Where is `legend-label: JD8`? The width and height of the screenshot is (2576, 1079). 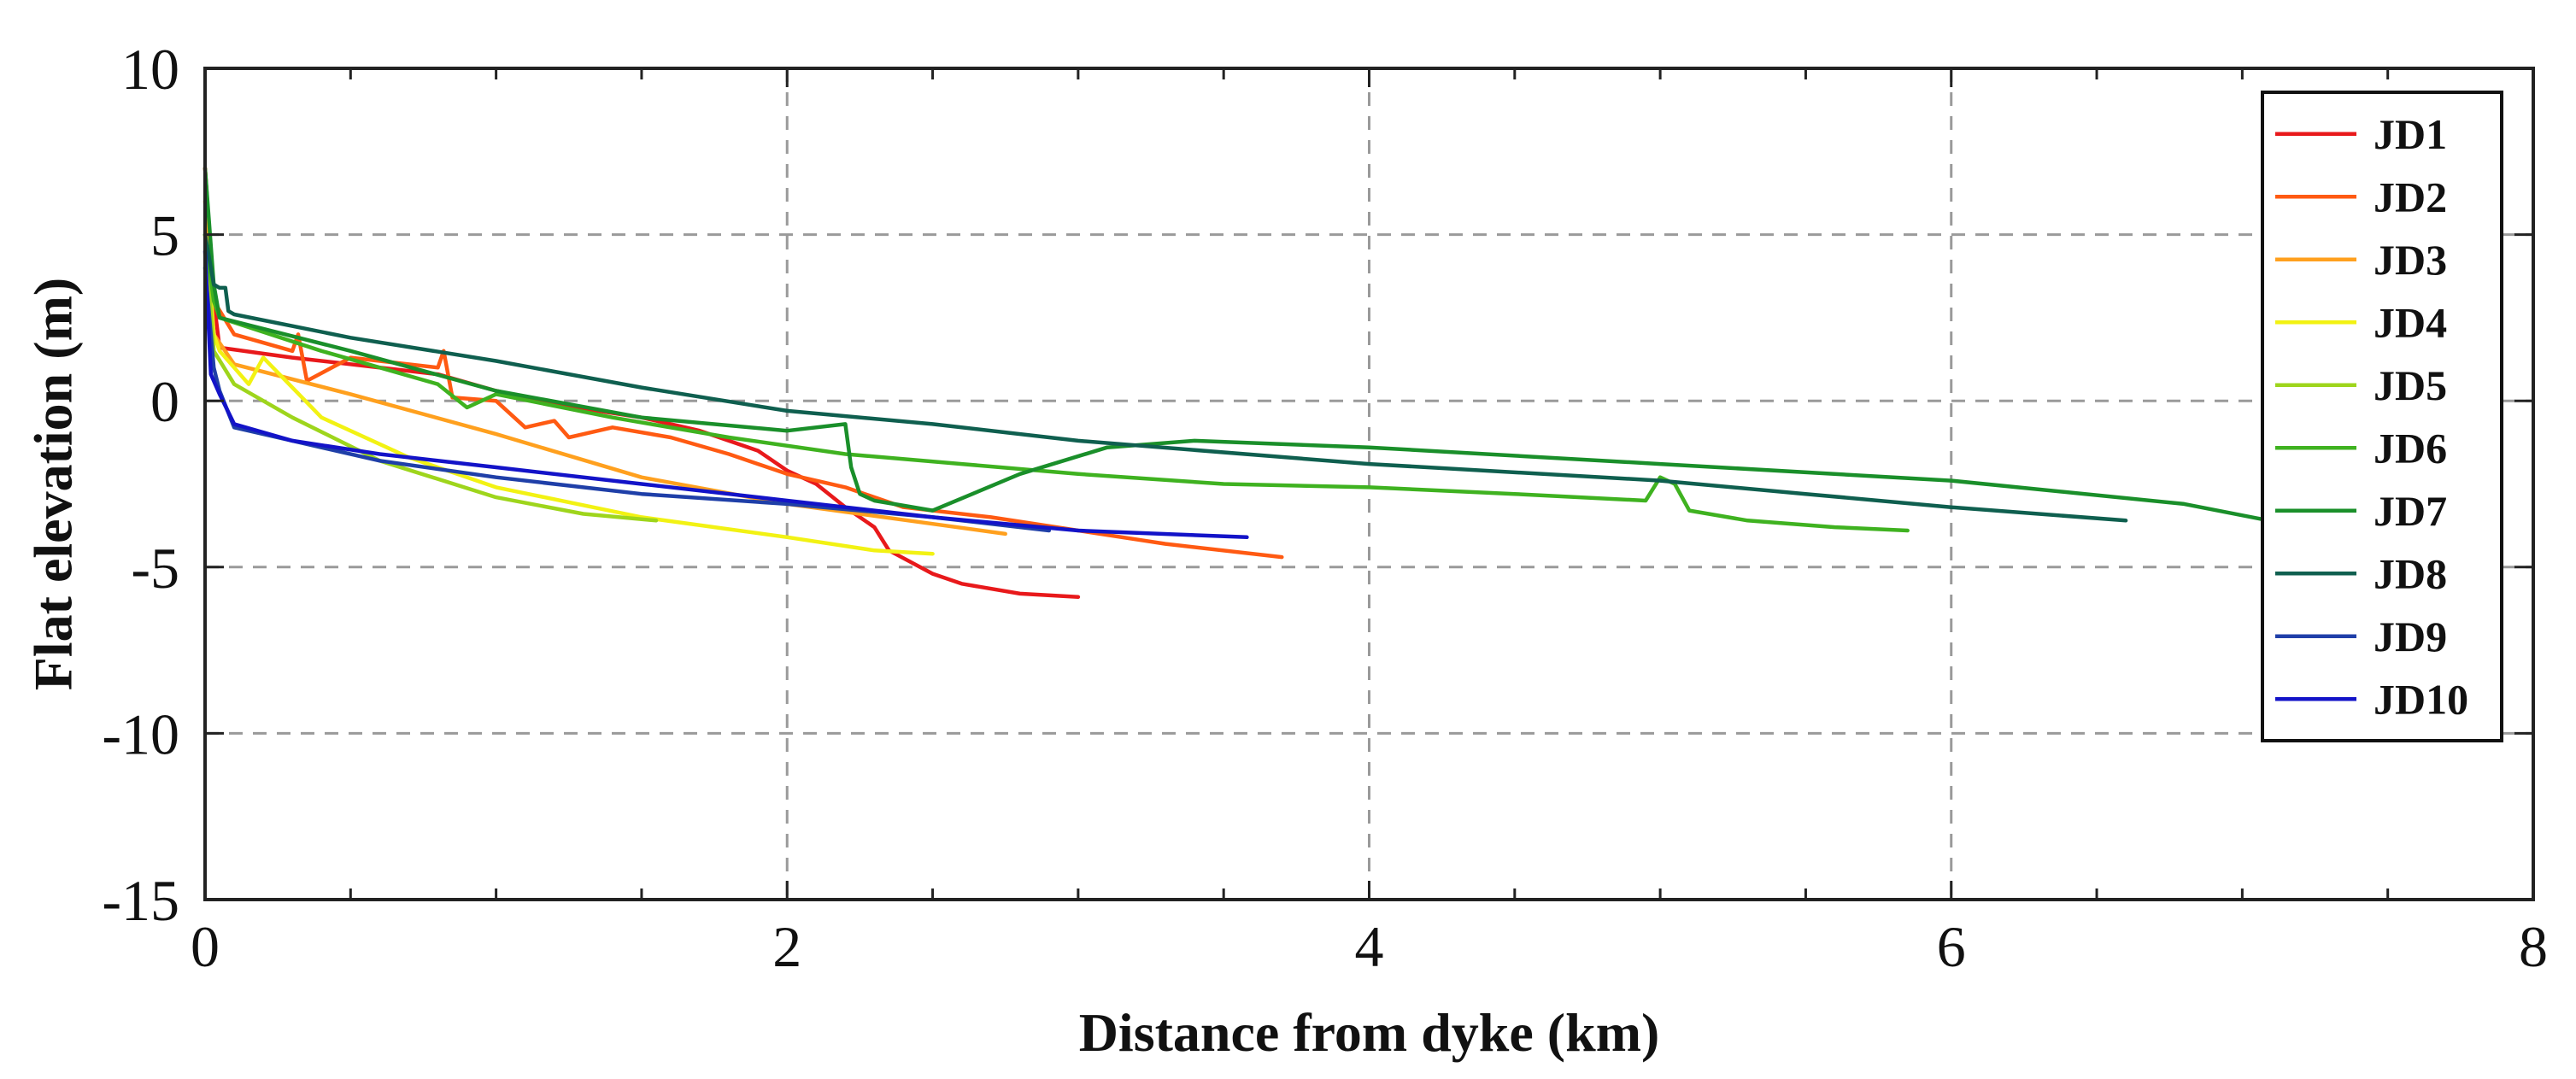 legend-label: JD8 is located at coordinates (2410, 573).